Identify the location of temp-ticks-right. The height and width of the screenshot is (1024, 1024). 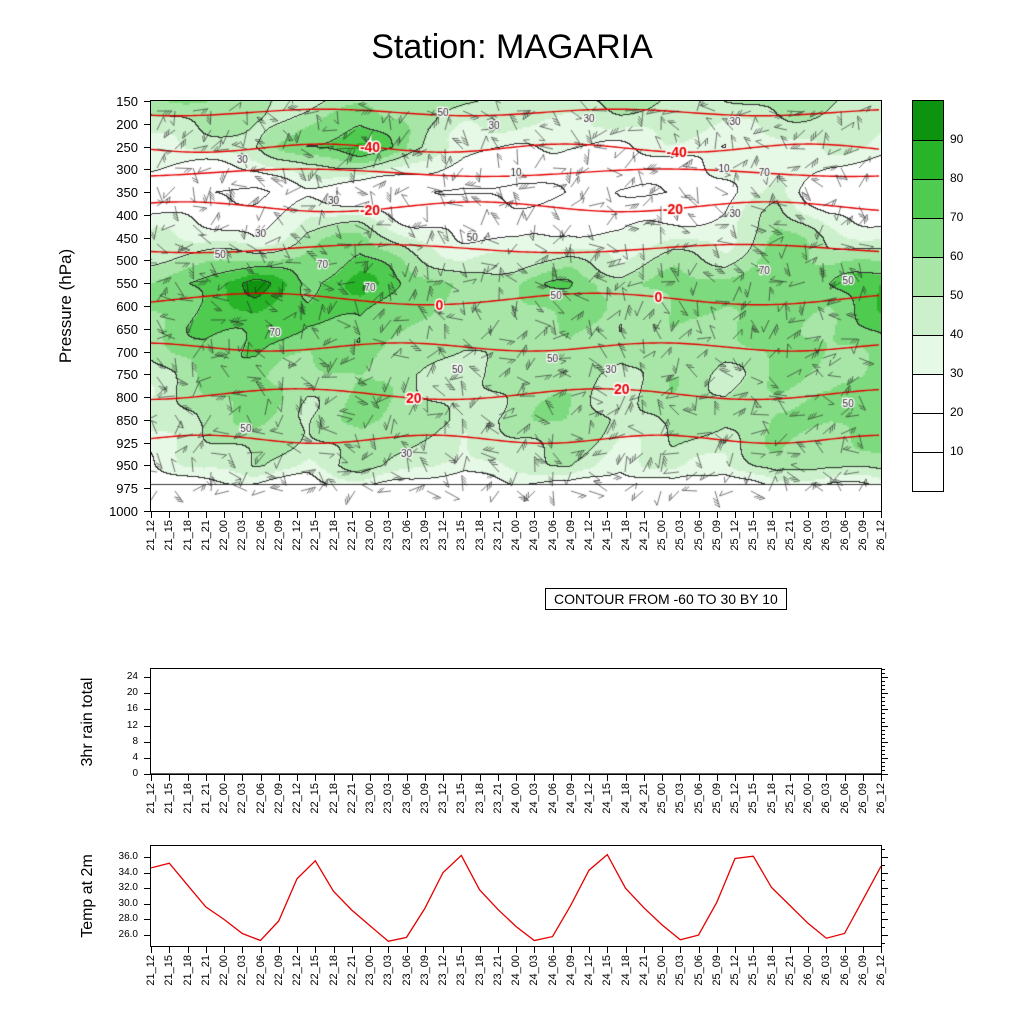
(886, 896).